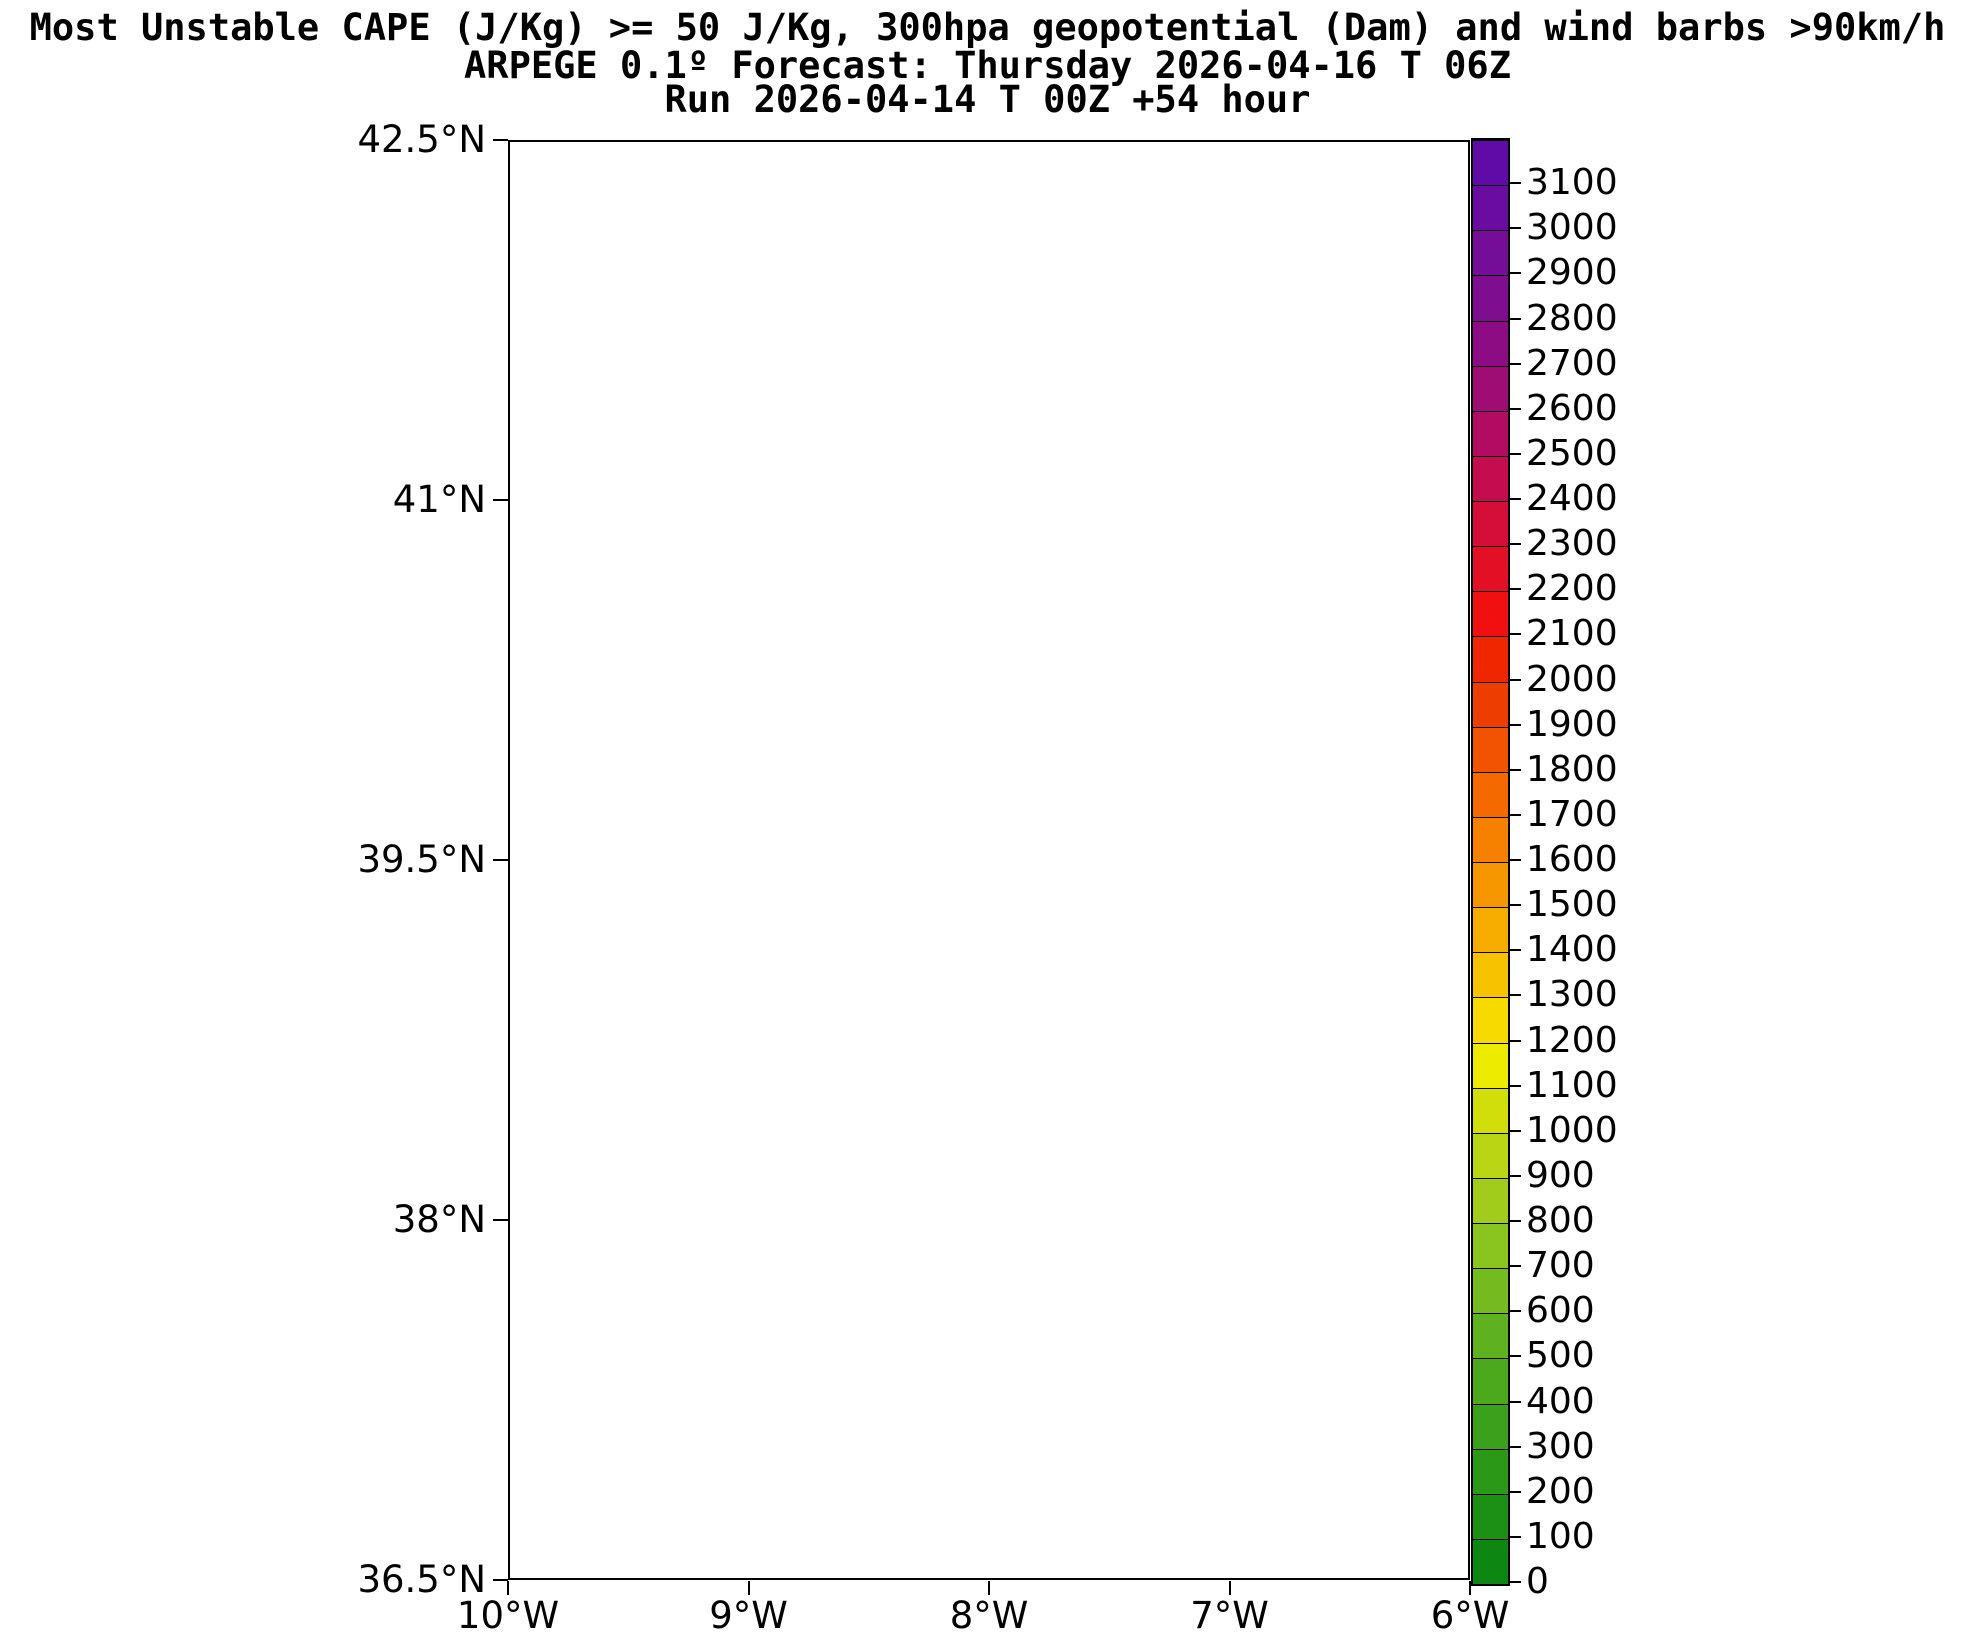 Image resolution: width=1975 pixels, height=1646 pixels. What do you see at coordinates (1572, 995) in the screenshot?
I see `colorbar-tick-label: 1300` at bounding box center [1572, 995].